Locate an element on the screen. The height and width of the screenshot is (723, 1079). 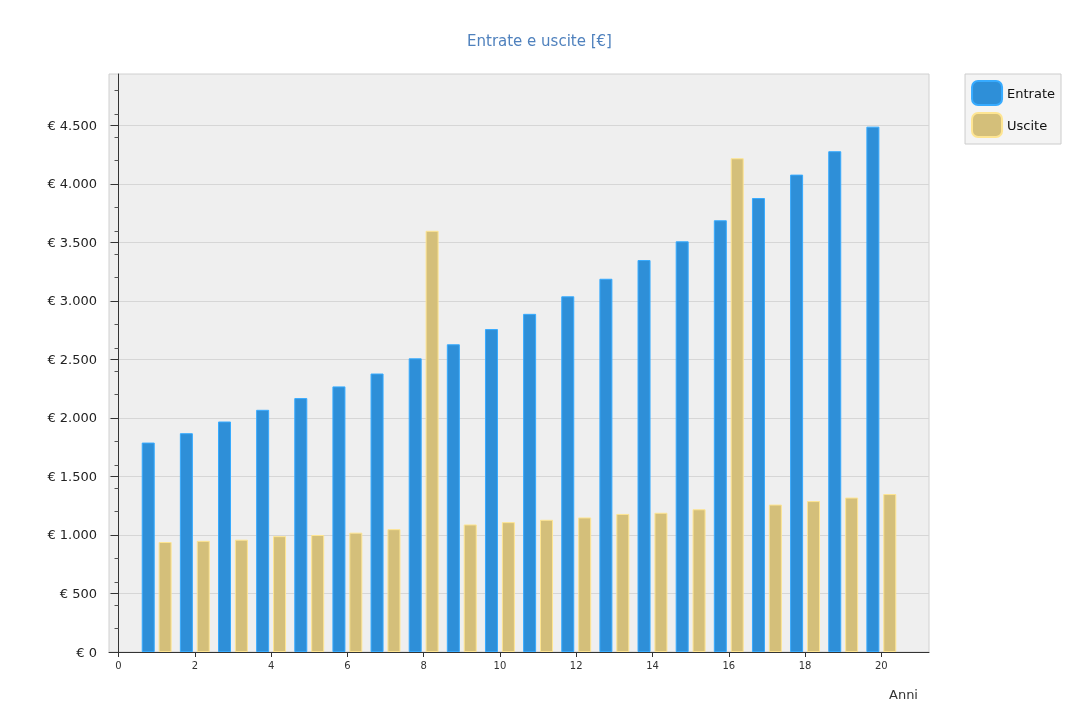
y-tick-label: € 2.500 is located at coordinates (72, 359).